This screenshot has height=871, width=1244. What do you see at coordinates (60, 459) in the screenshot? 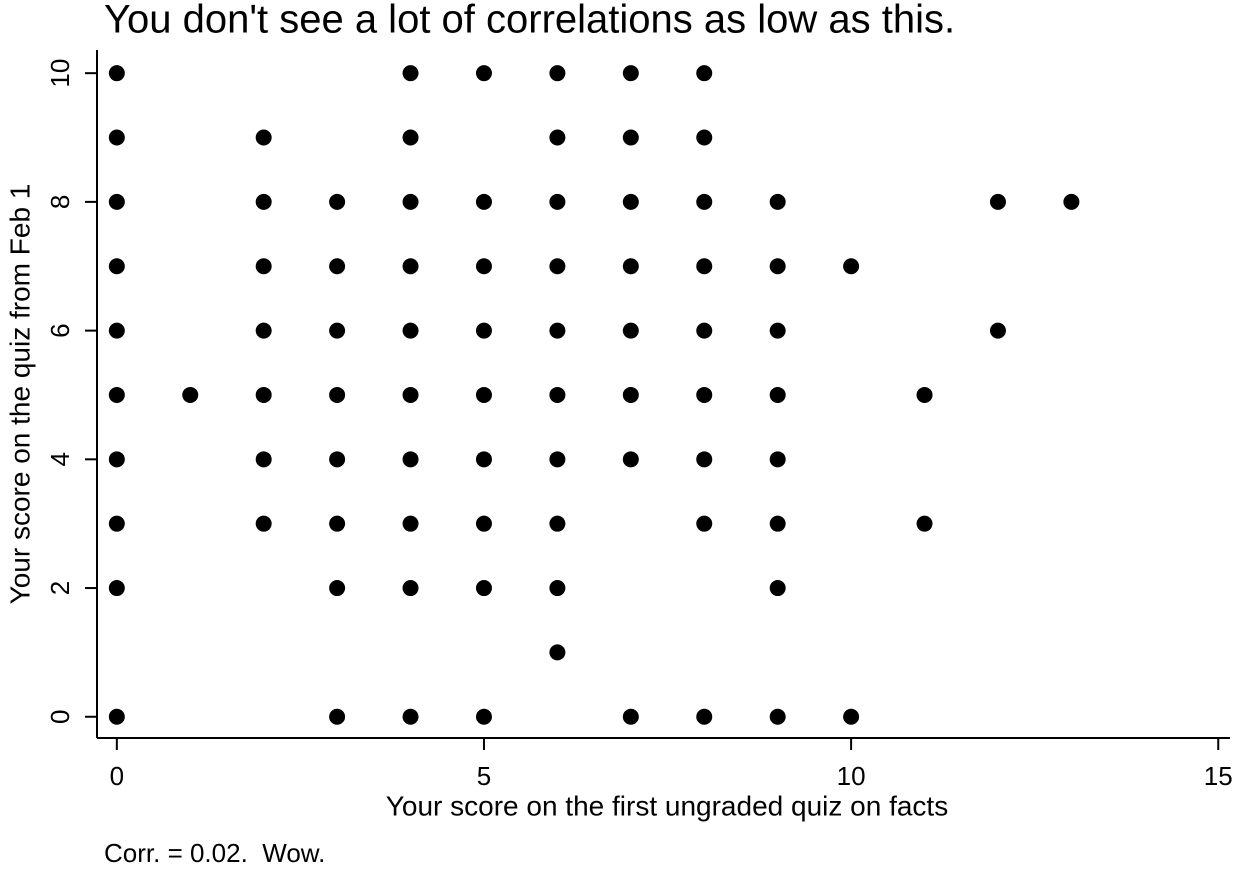
I see `y-tick-label: 4` at bounding box center [60, 459].